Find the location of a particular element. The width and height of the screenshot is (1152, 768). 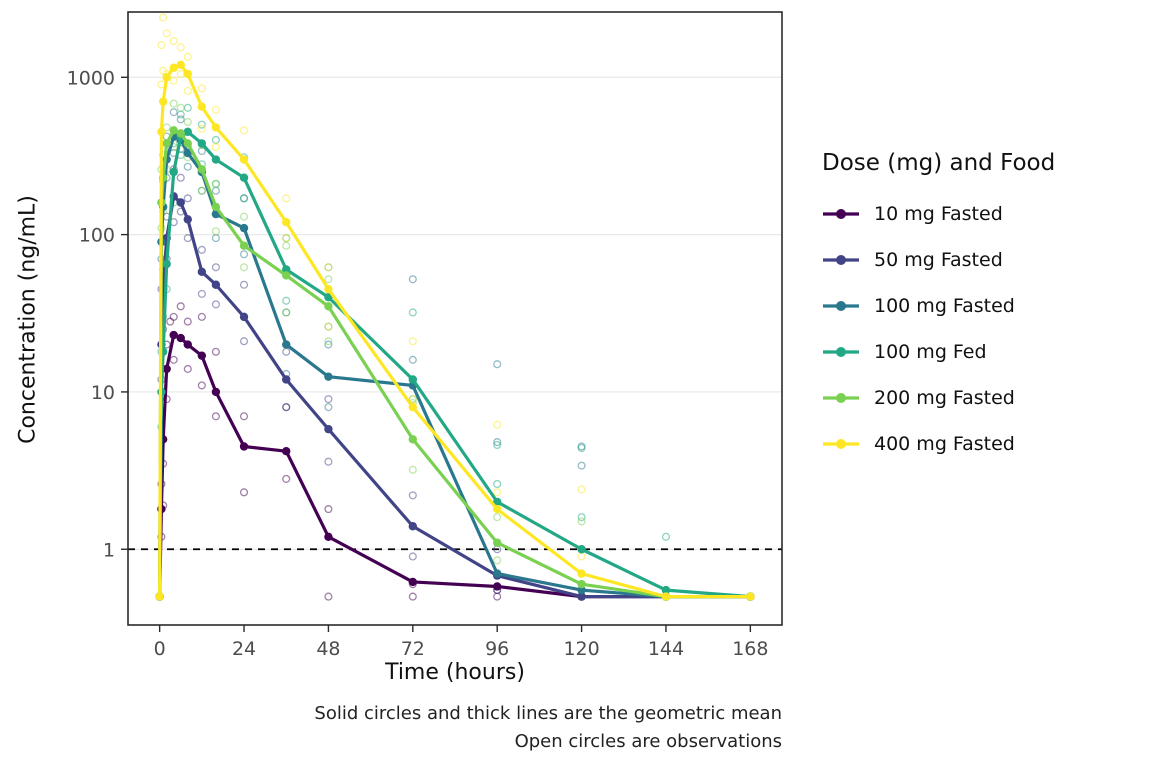

x-tick-label: 0 is located at coordinates (160, 649).